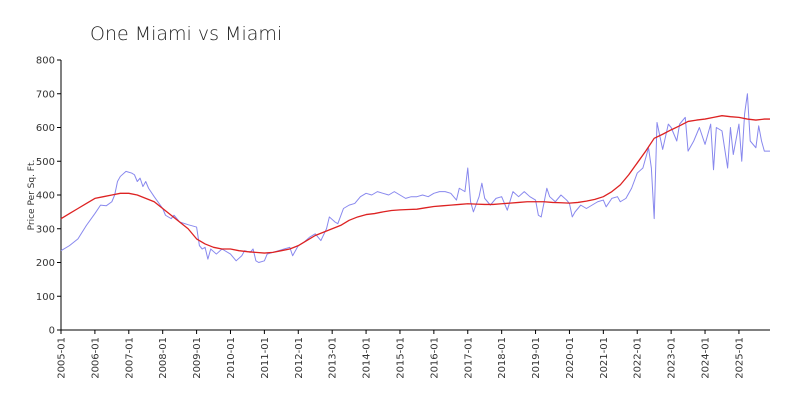  I want to click on x-tick-label: 2007-01, so click(129, 358).